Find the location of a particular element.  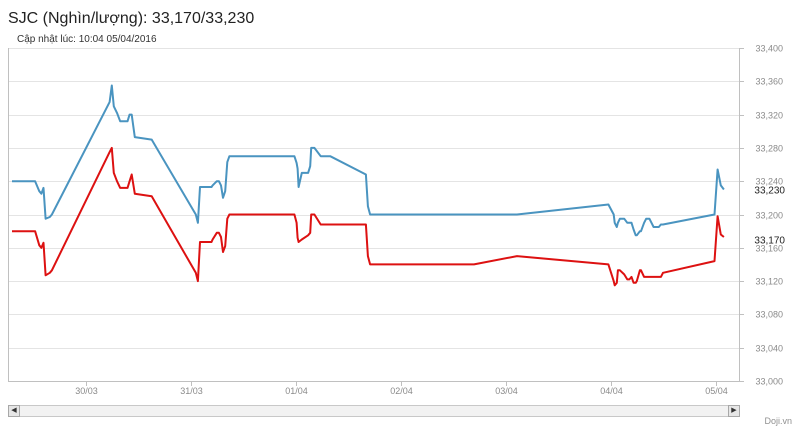

x-tick-label: 30/03 is located at coordinates (86, 391).